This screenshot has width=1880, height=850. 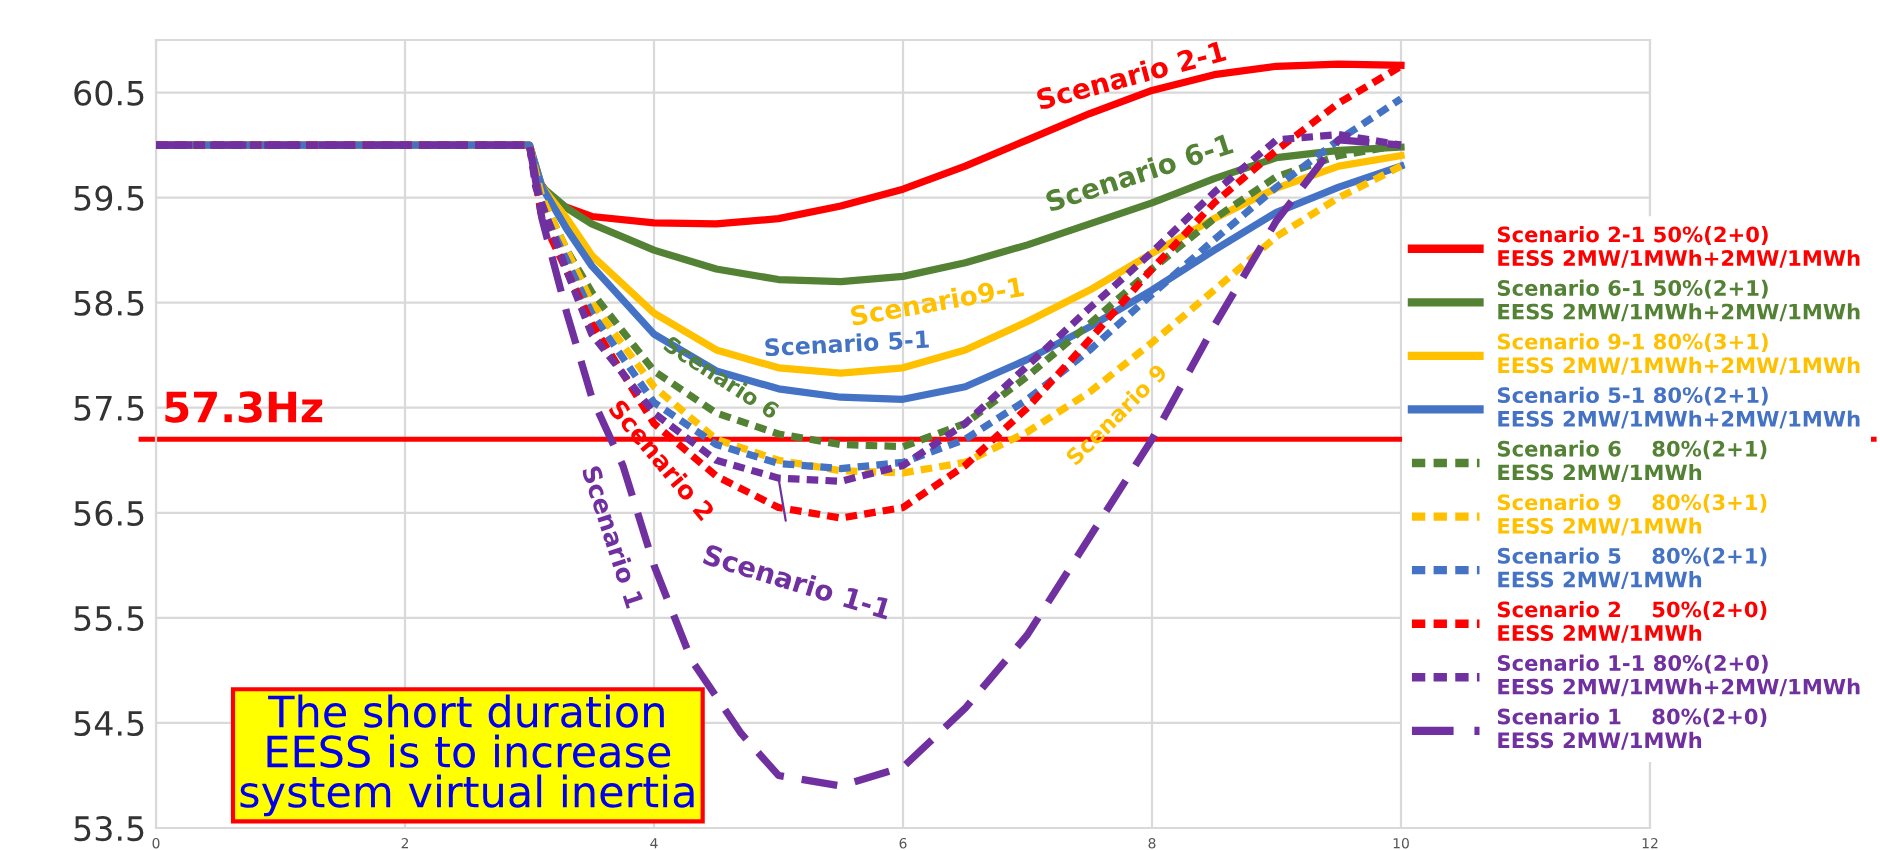 I want to click on legend-label: Scenario 1-1 80%(2+0) EESS 2MW/1MWh+2MW/1MWh, so click(x=1678, y=675).